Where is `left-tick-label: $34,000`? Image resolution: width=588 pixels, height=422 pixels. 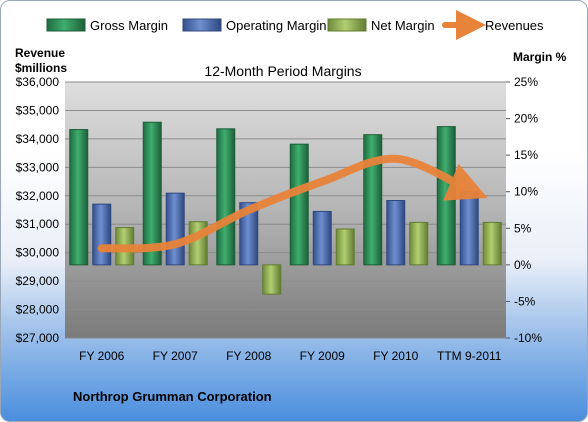
left-tick-label: $34,000 is located at coordinates (38, 139).